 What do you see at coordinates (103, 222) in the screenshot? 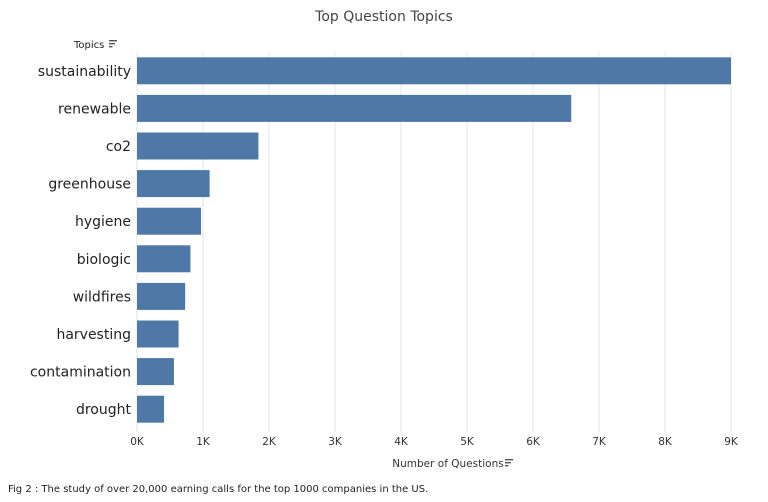
I see `topic-label-hygiene: hygiene` at bounding box center [103, 222].